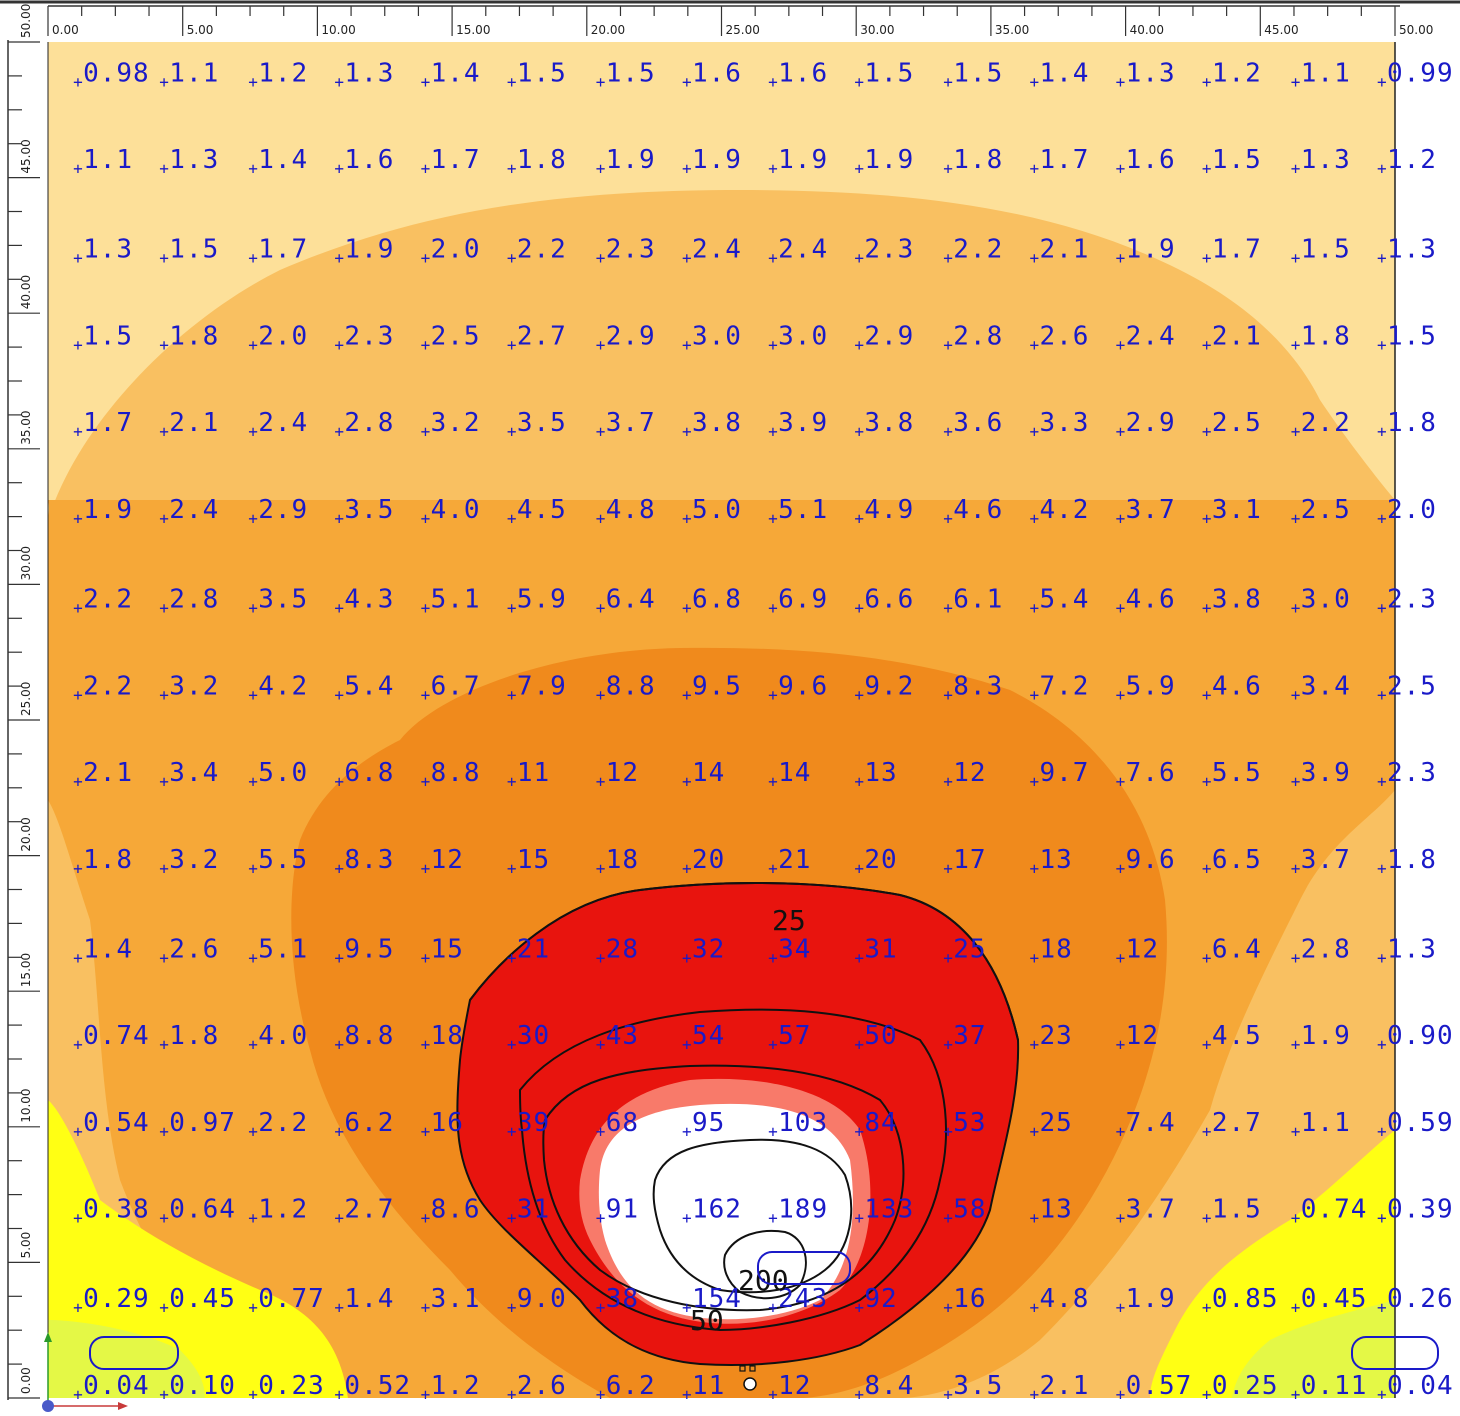  I want to click on grid-value: +6.6, so click(883, 601).